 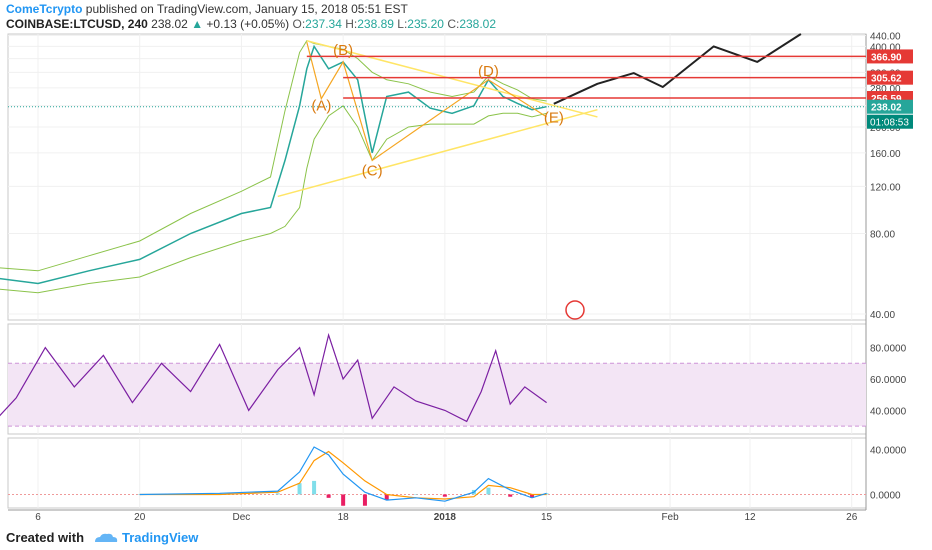 I want to click on tradingview-cloud-icon, so click(x=106, y=537).